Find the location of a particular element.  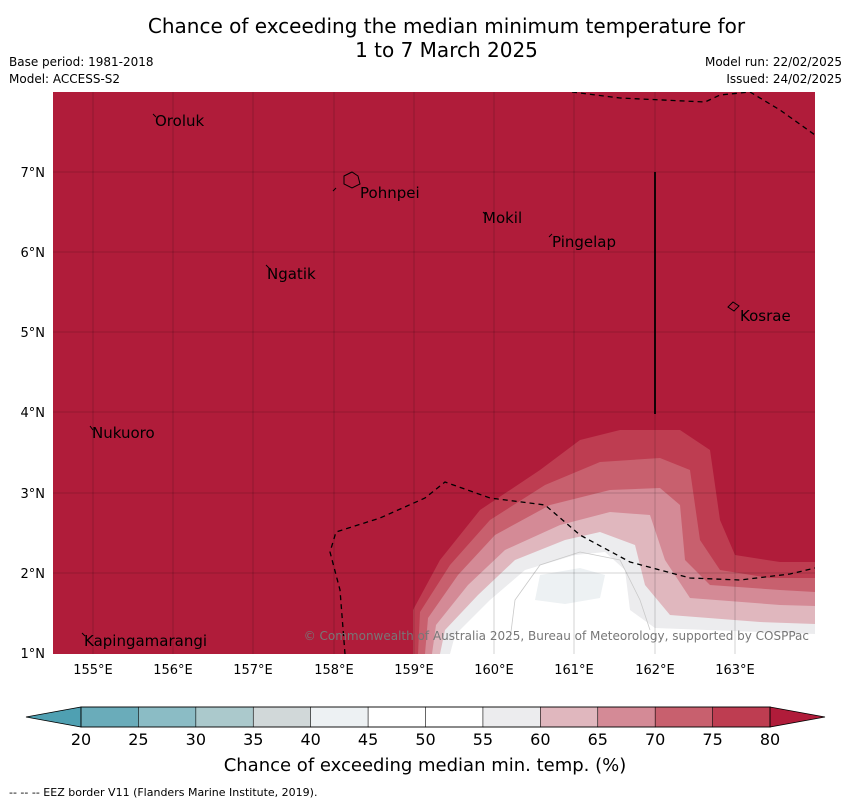

lon-tick: 156°E is located at coordinates (173, 670).